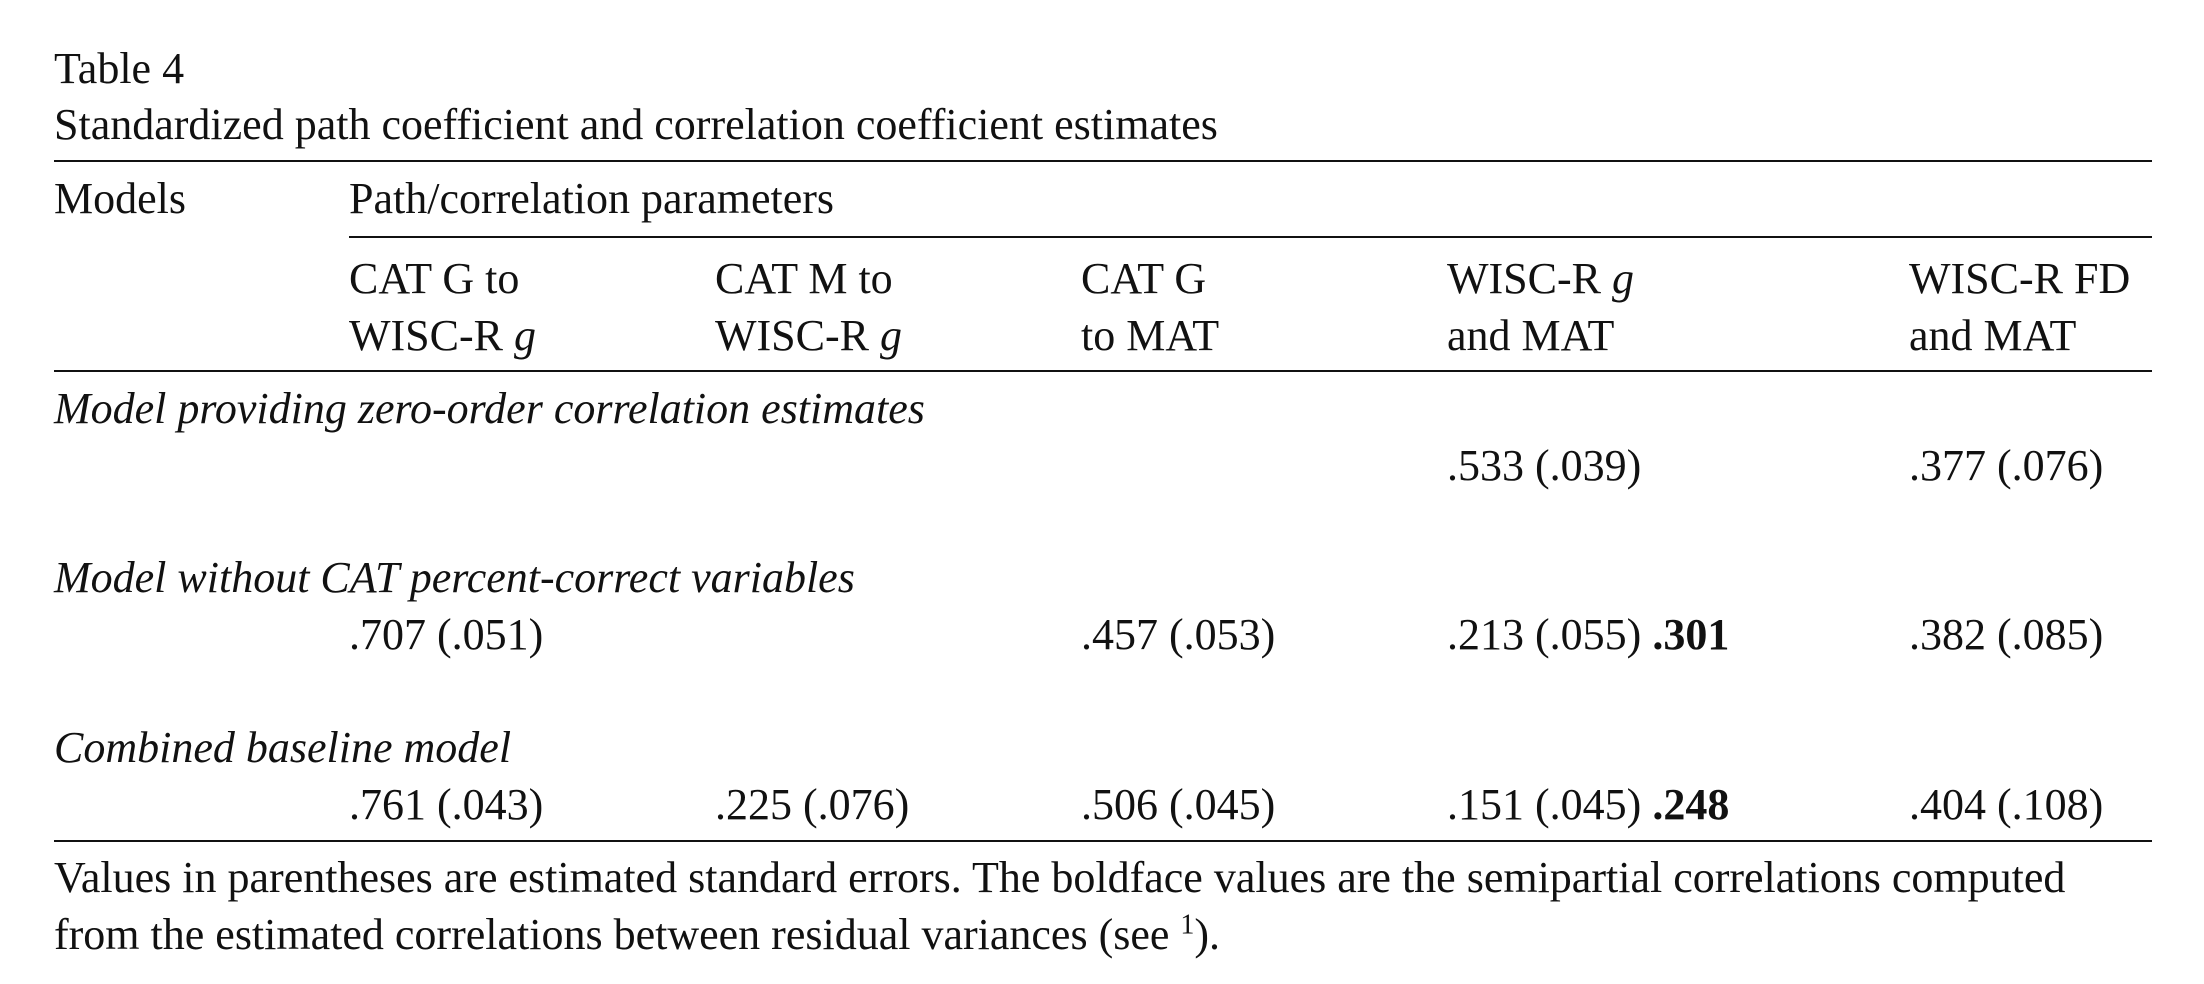 This screenshot has width=2204, height=984. I want to click on top-rule, so click(1103, 161).